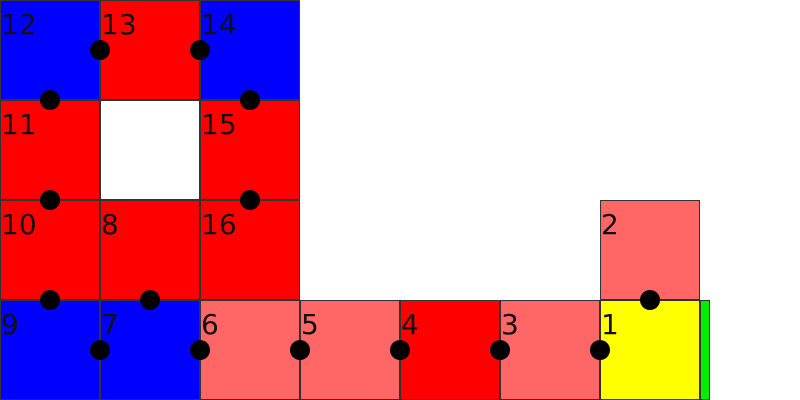 This screenshot has width=800, height=400. What do you see at coordinates (610, 224) in the screenshot?
I see `tile-label: 2` at bounding box center [610, 224].